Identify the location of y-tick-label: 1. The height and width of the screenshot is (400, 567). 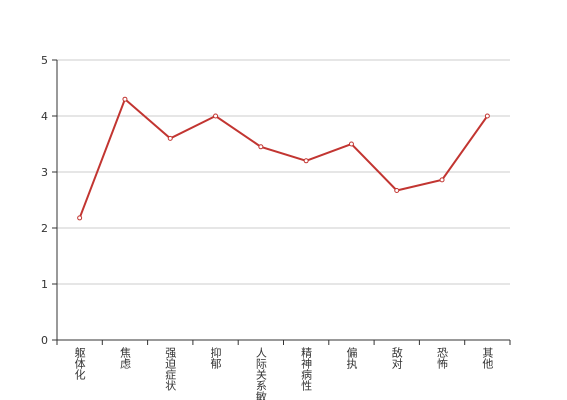
(44, 284).